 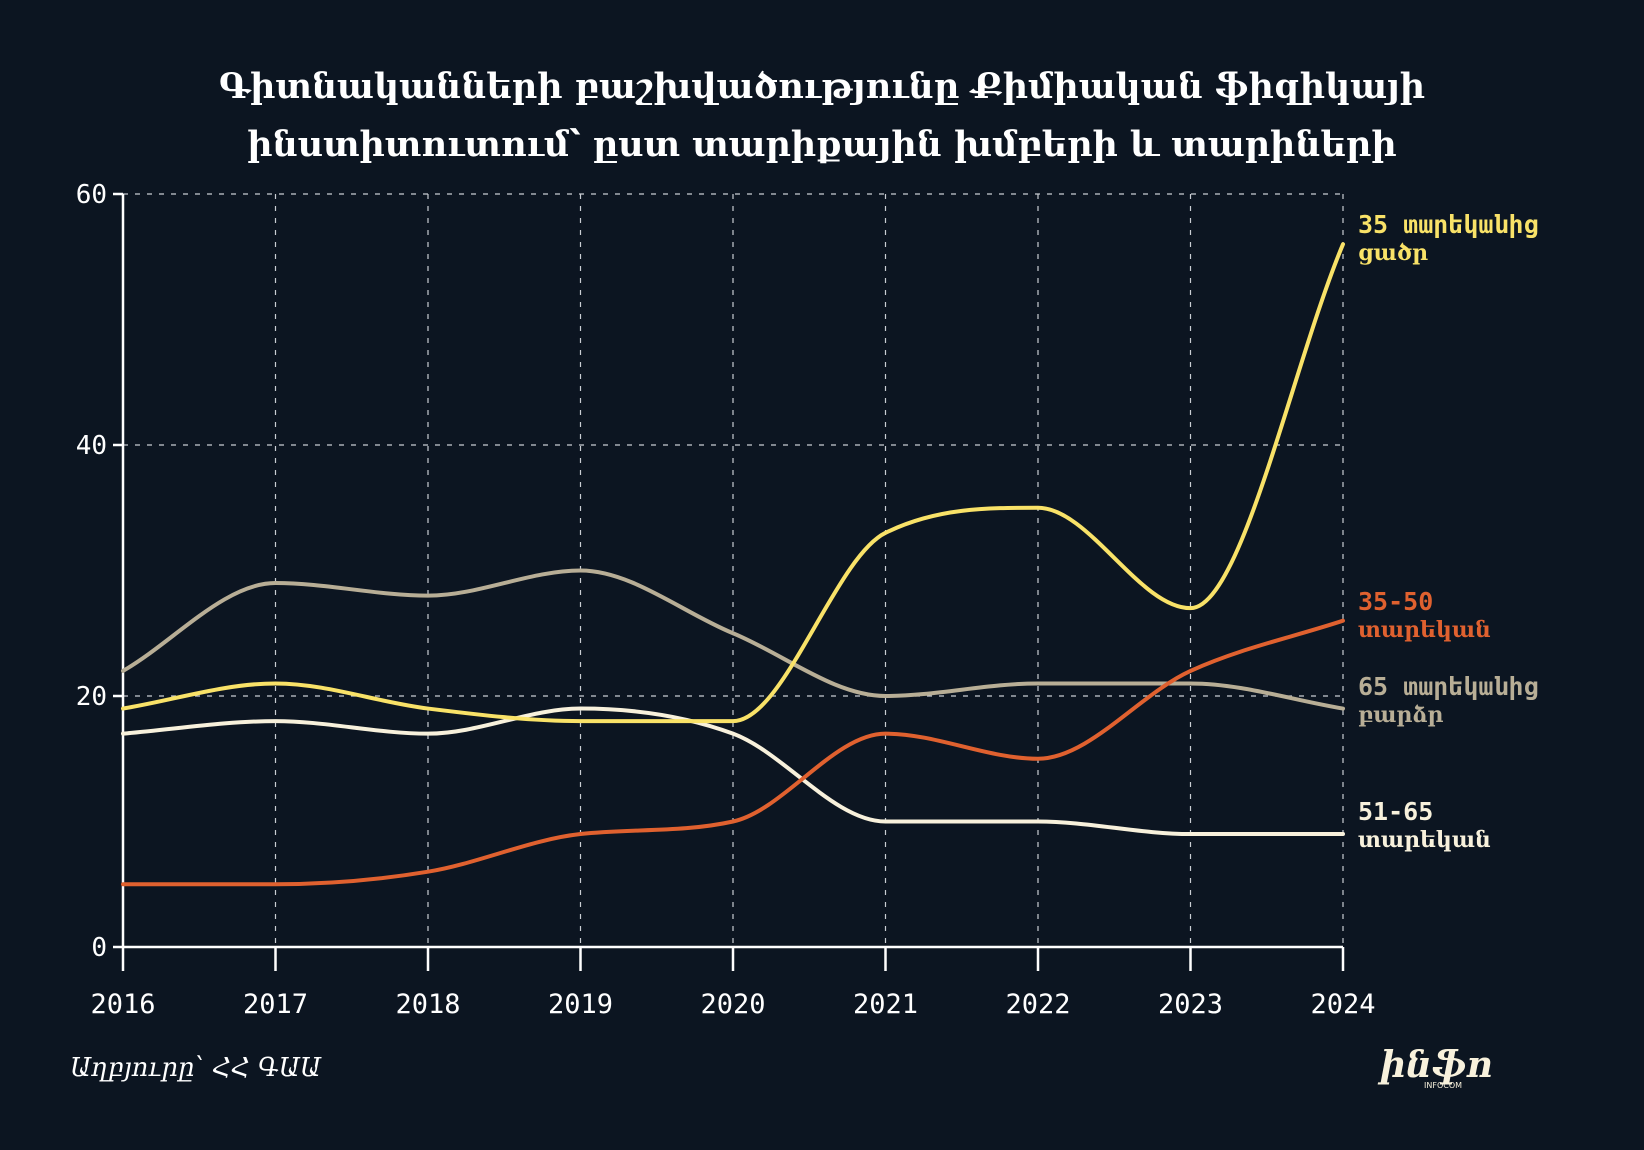 What do you see at coordinates (885, 1004) in the screenshot?
I see `x-tick-label: 2021` at bounding box center [885, 1004].